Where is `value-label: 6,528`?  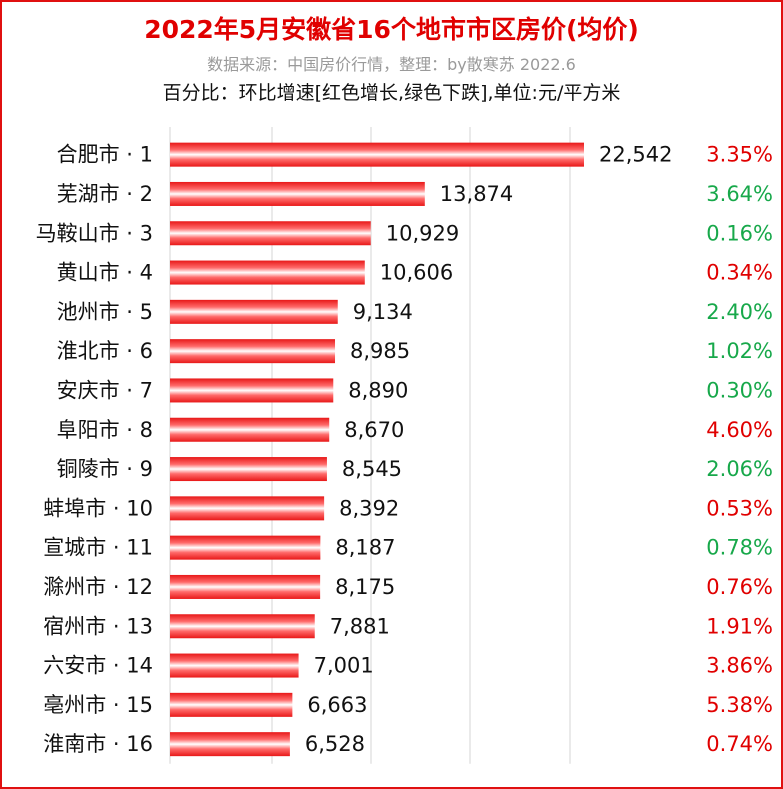 value-label: 6,528 is located at coordinates (335, 744).